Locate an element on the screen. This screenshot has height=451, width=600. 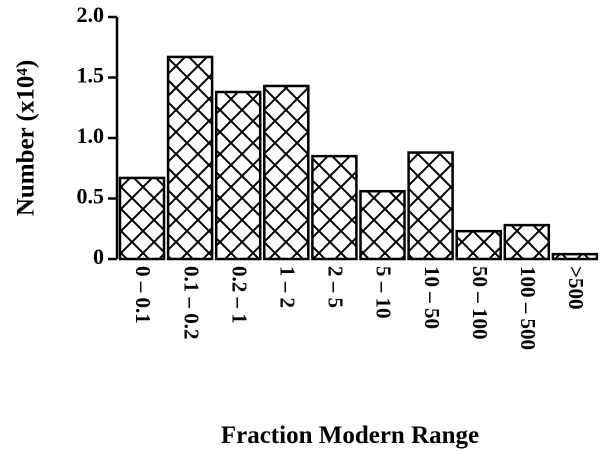
x-tick-label: 0 – 0.1 is located at coordinates (143, 295).